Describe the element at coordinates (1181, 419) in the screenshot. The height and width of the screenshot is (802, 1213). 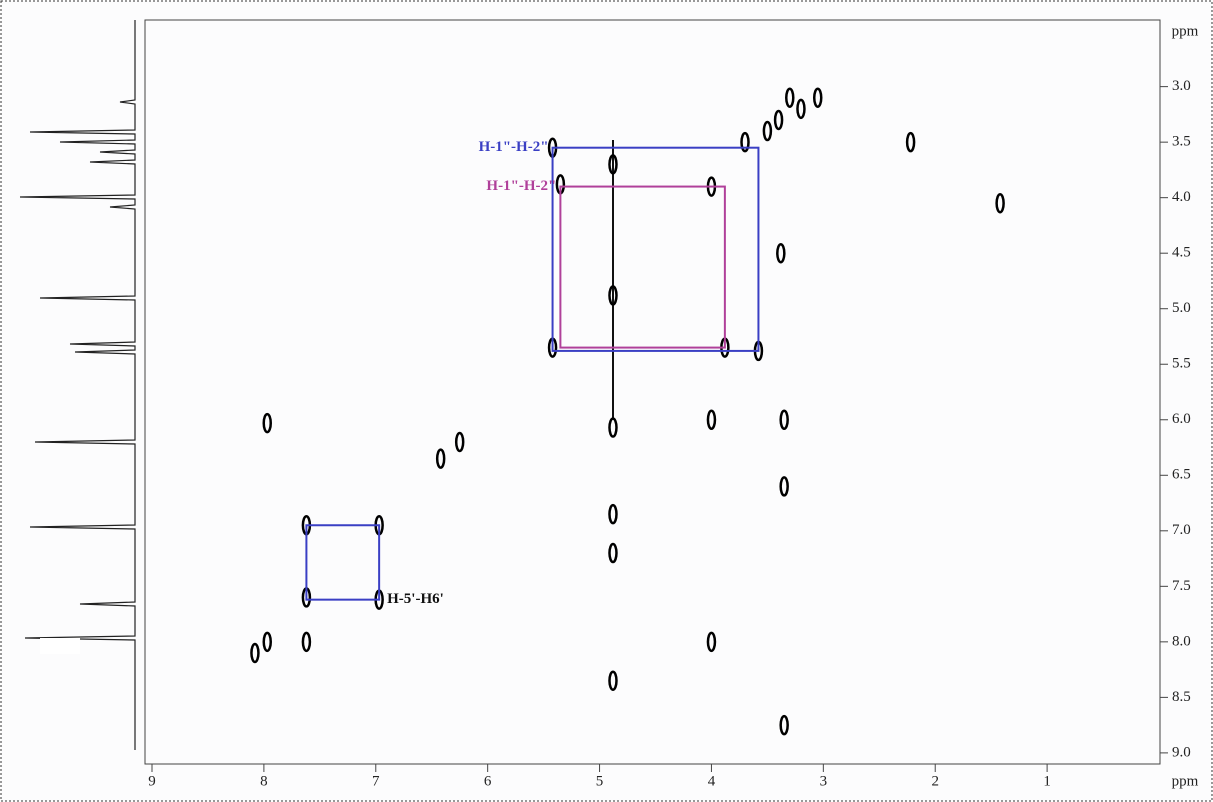
I see `y-tick-label: 6.0` at that location.